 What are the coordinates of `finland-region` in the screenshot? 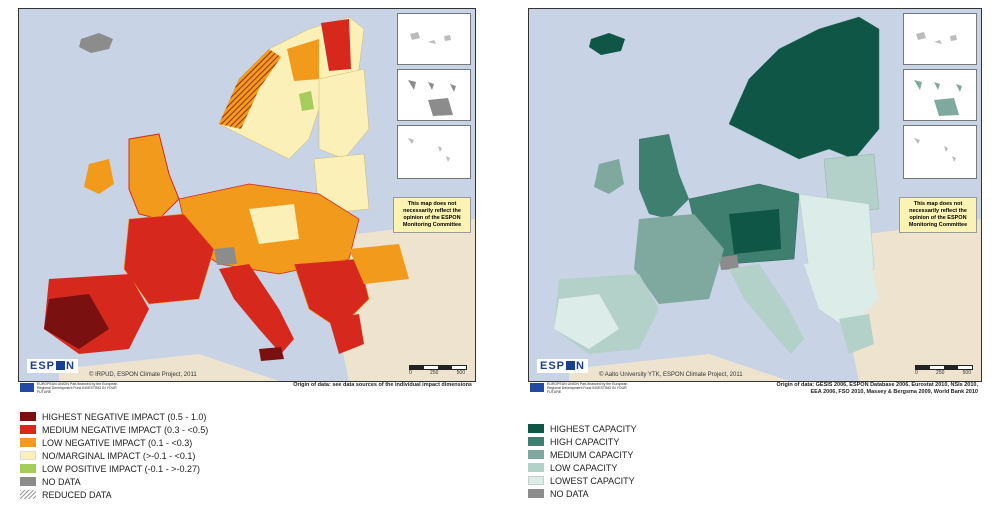 It's located at (344, 114).